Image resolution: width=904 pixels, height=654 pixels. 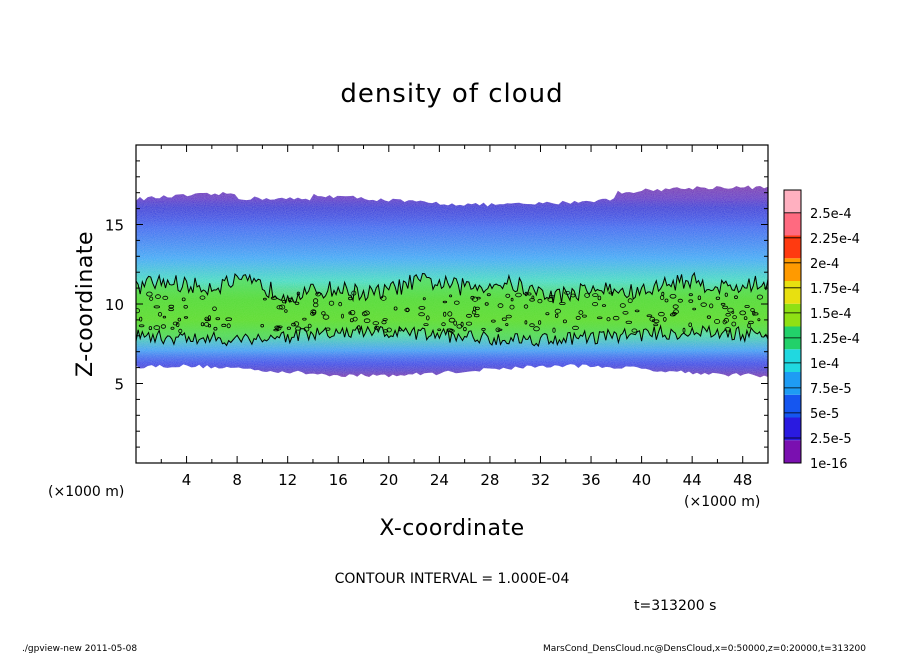 I want to click on colorbar-label: 2.5e-5, so click(x=831, y=439).